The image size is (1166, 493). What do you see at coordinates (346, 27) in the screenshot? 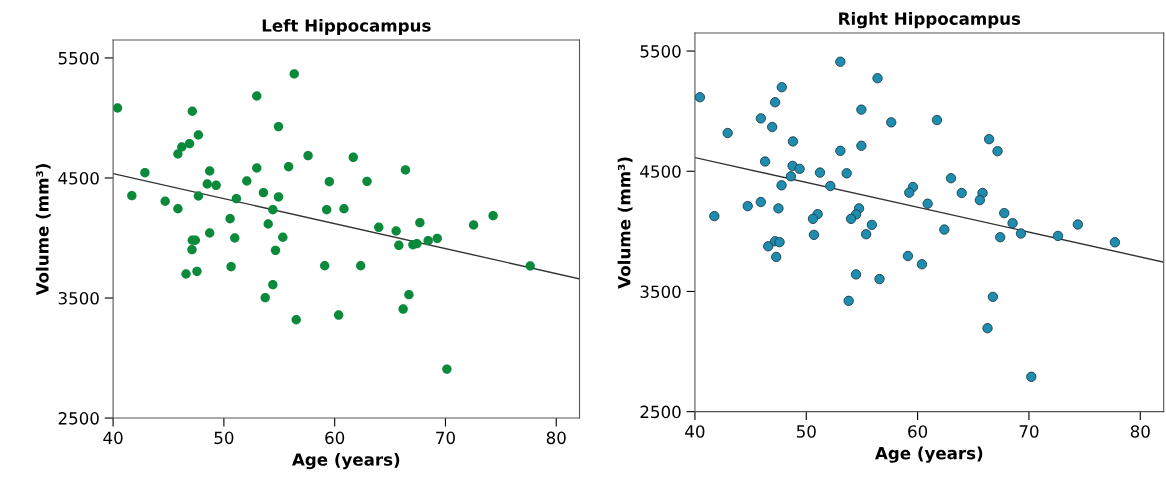
I see `chart-title: Left Hippocampus` at bounding box center [346, 27].